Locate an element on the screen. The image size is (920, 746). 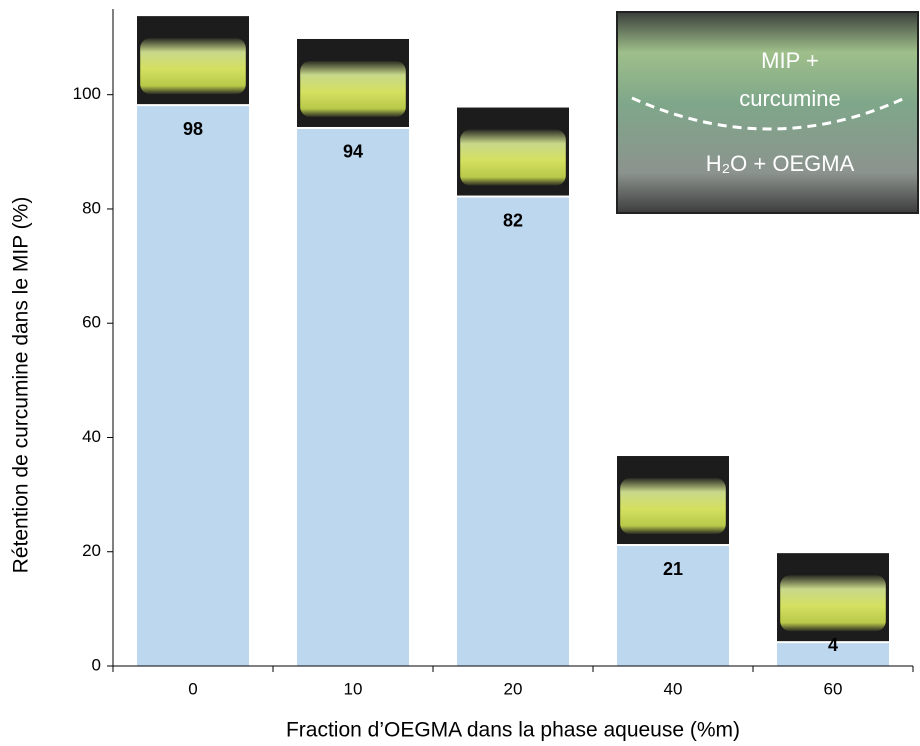
y-tick-label: 20 is located at coordinates (91, 550).